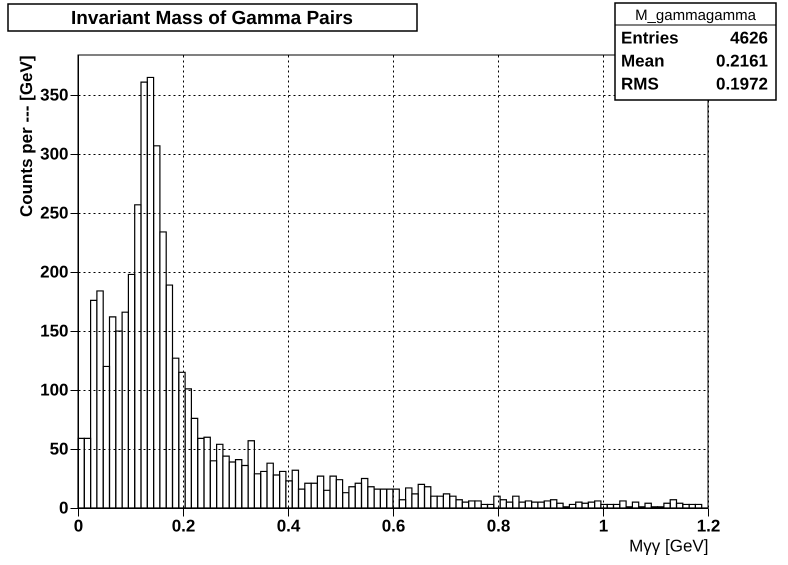  Describe the element at coordinates (63, 508) in the screenshot. I see `y-tick-label: 0` at that location.